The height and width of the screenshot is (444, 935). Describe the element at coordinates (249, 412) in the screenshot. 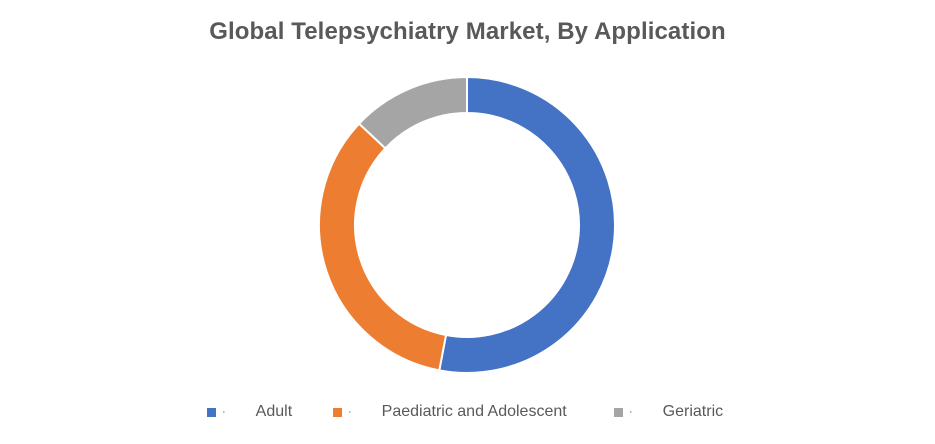

I see `legend-item-adult: · Adult` at that location.